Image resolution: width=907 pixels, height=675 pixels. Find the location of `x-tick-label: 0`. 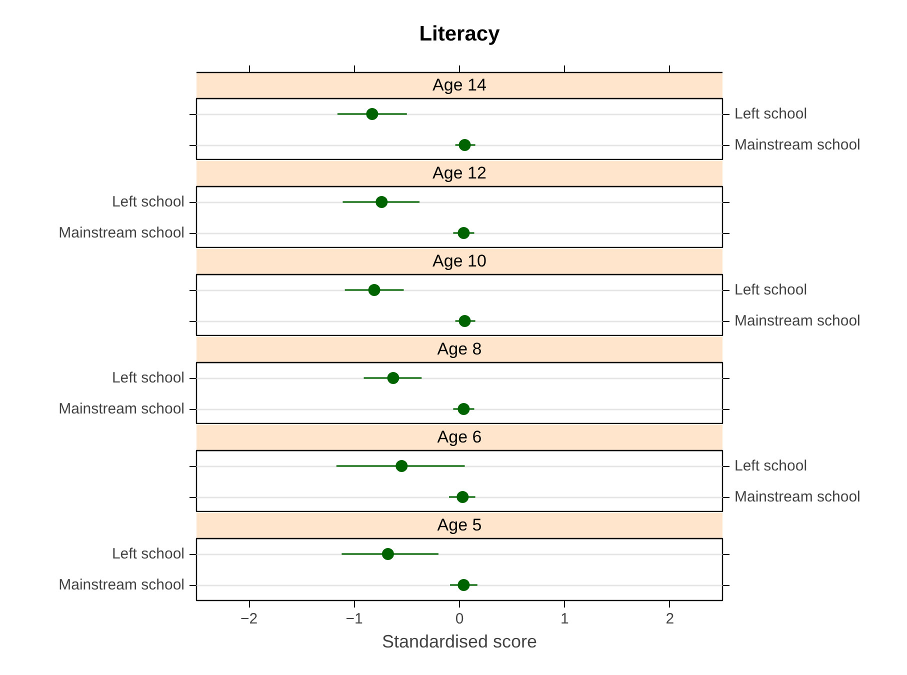

x-tick-label: 0 is located at coordinates (459, 619).